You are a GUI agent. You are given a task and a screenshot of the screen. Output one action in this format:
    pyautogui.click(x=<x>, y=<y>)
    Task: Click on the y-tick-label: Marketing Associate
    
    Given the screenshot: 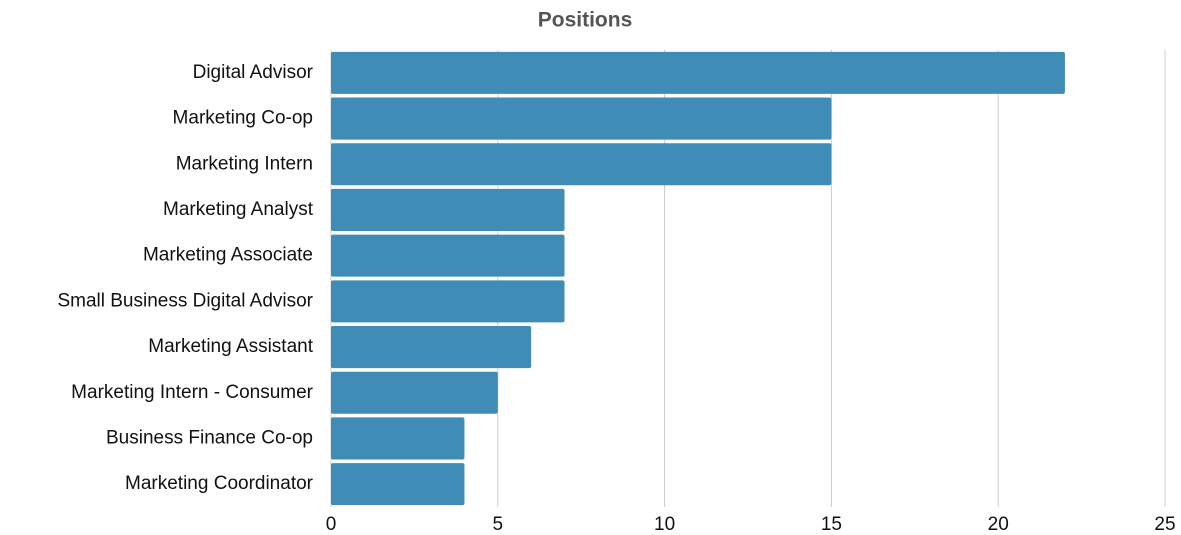 What is the action you would take?
    pyautogui.click(x=228, y=255)
    